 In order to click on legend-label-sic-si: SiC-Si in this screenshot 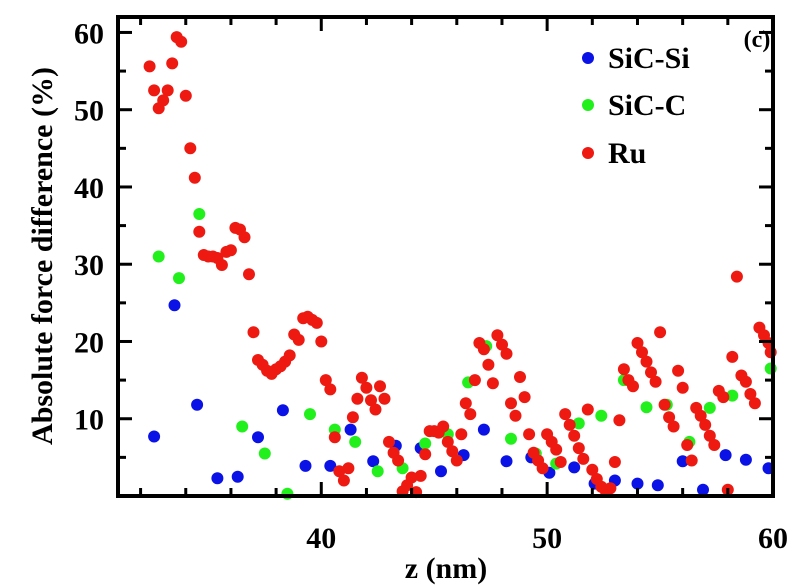, I will do `click(649, 58)`.